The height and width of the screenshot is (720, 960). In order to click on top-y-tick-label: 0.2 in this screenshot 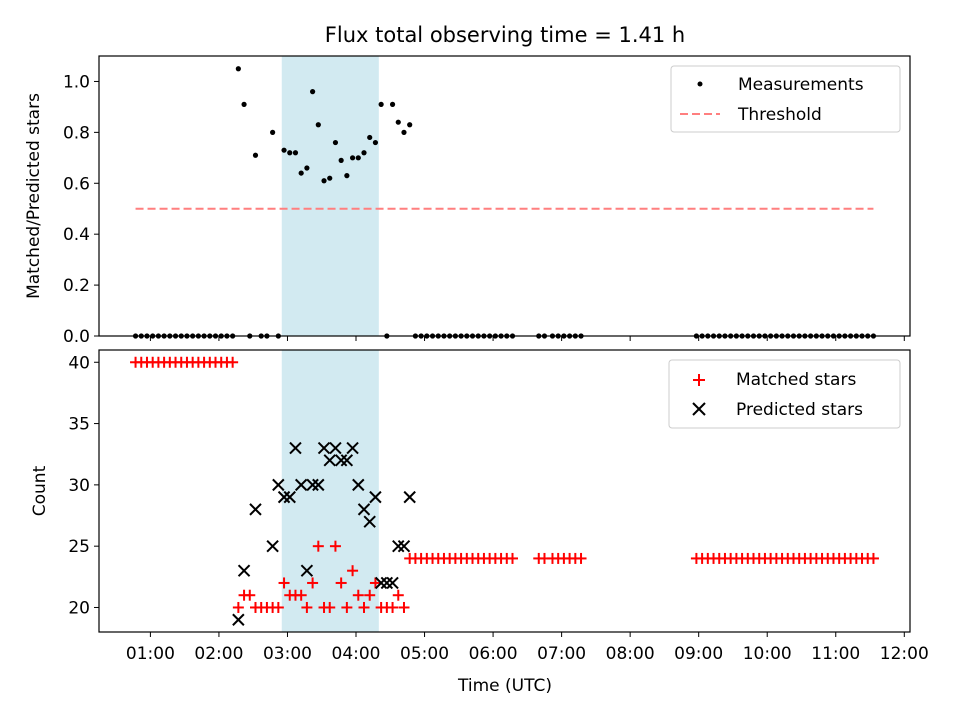, I will do `click(76, 286)`.